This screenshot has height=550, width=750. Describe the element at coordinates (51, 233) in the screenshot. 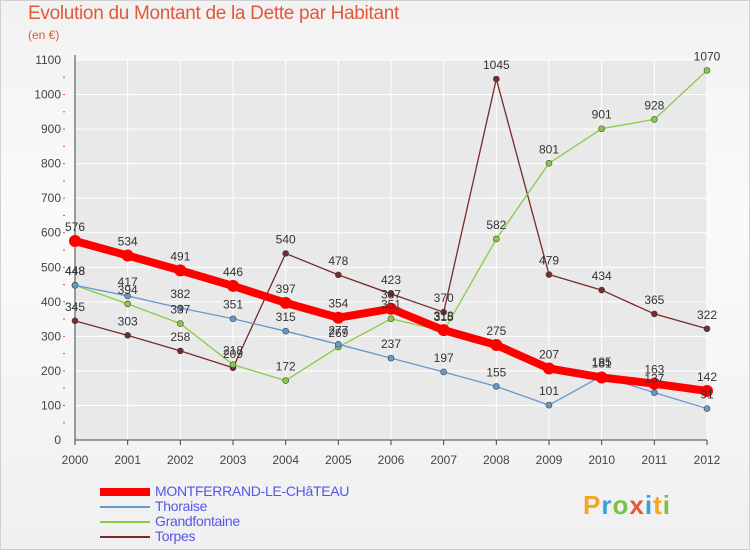

I see `y-tick-label: 600` at that location.